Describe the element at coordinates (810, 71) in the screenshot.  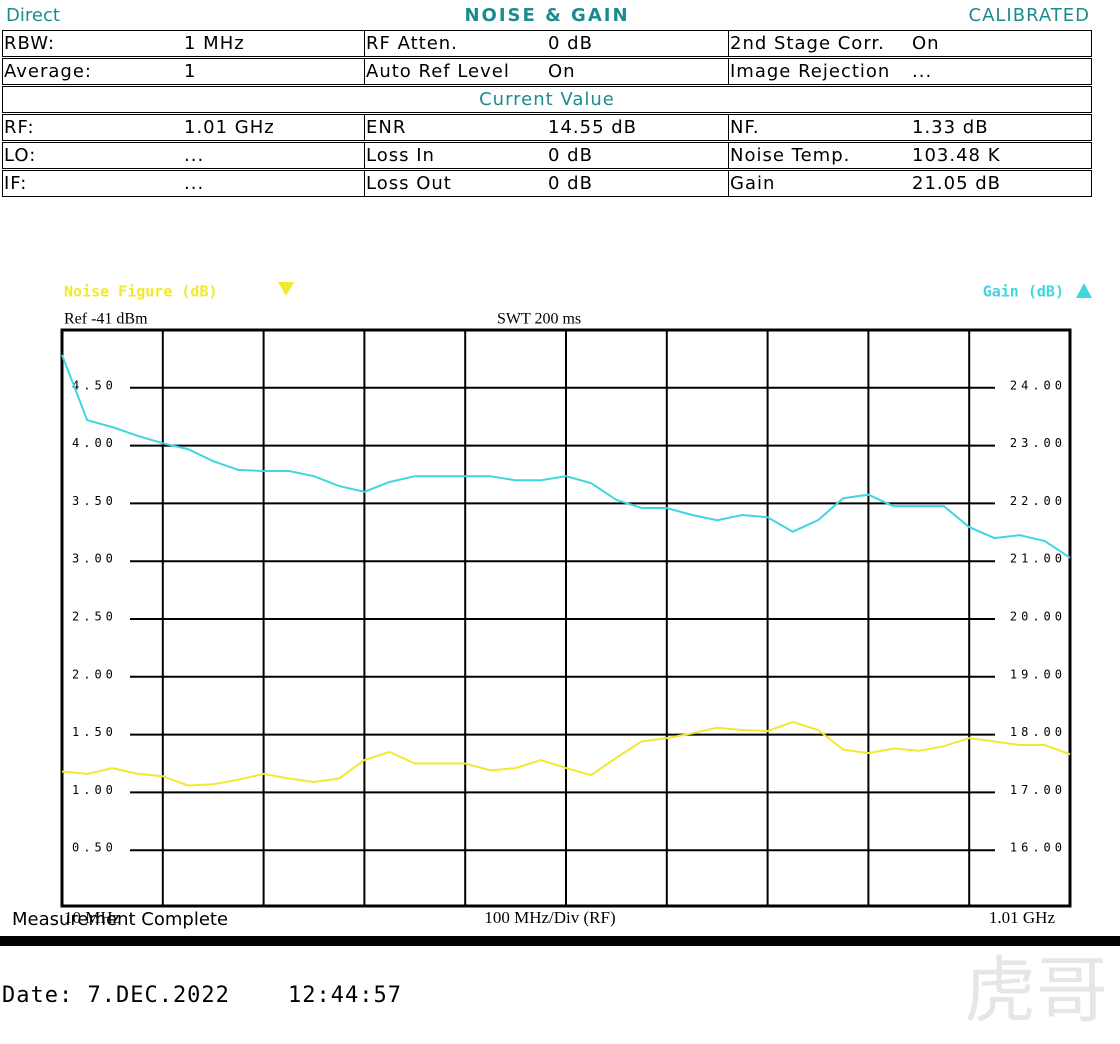
I see `label: Image Rejection` at that location.